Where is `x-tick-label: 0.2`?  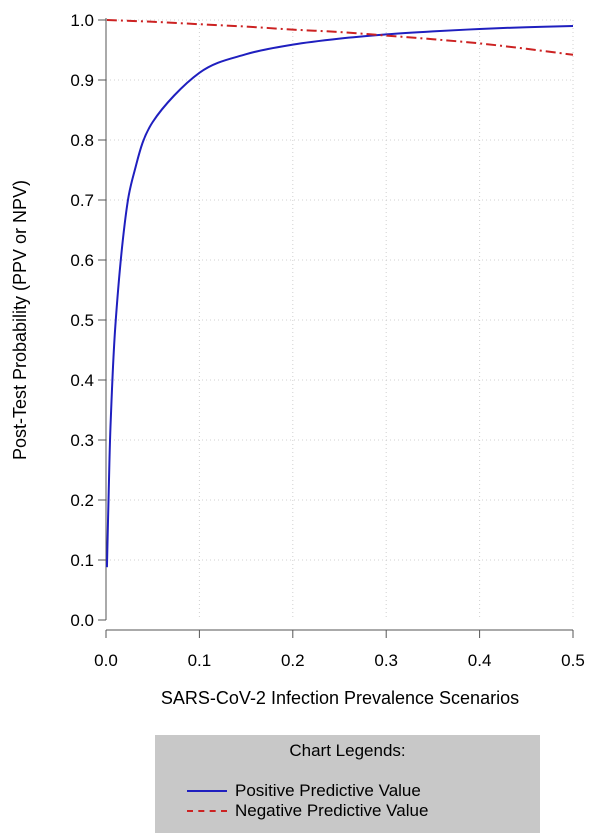 x-tick-label: 0.2 is located at coordinates (293, 660).